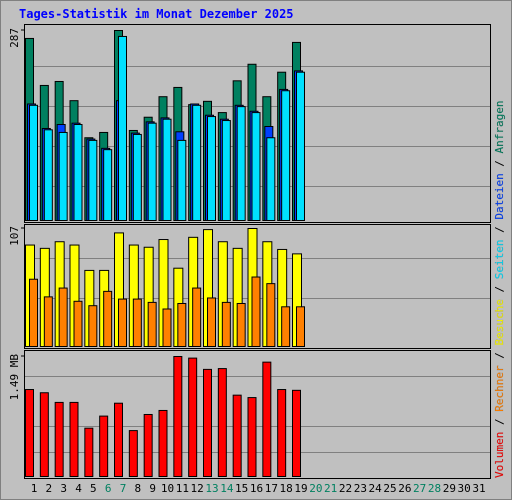 This screenshot has height=500, width=512. Describe the element at coordinates (63, 488) in the screenshot. I see `x-tick-label: 3` at that location.